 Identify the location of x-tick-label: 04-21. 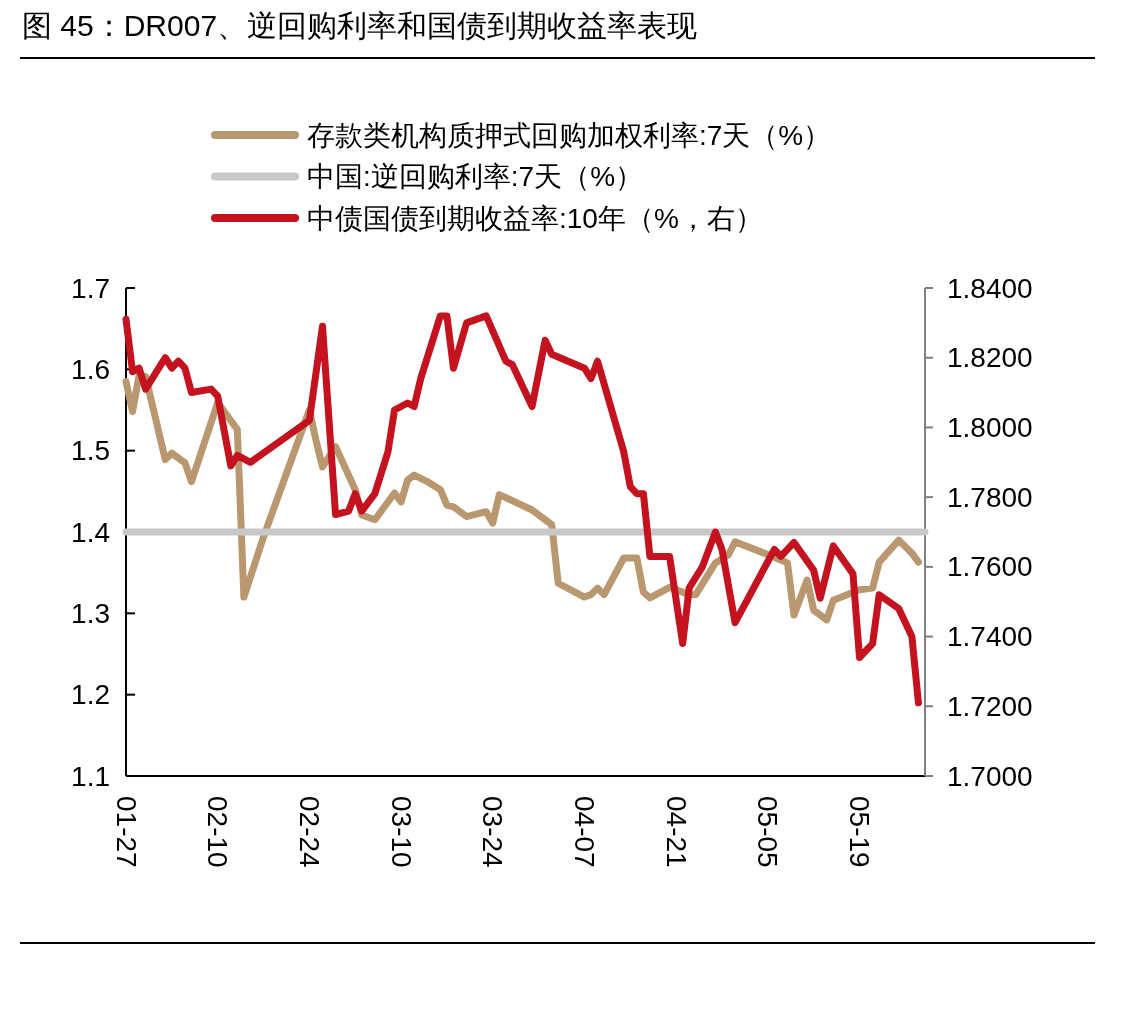
(676, 832).